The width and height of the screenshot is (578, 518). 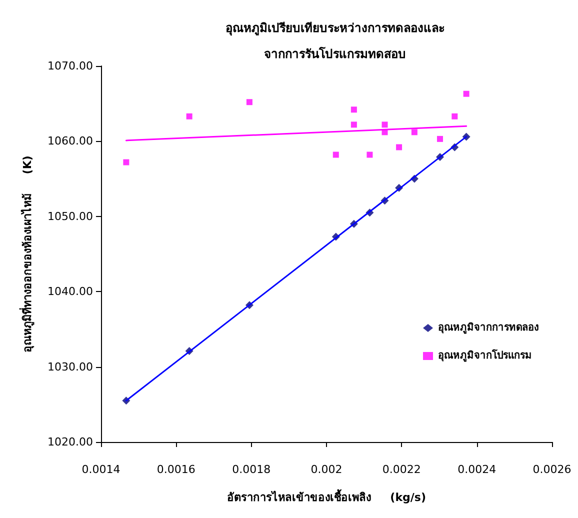 What do you see at coordinates (326, 496) in the screenshot?
I see `x-axis-title: อัตราการไหลเข้าของเชื้อเพลิง (kg/s)` at bounding box center [326, 496].